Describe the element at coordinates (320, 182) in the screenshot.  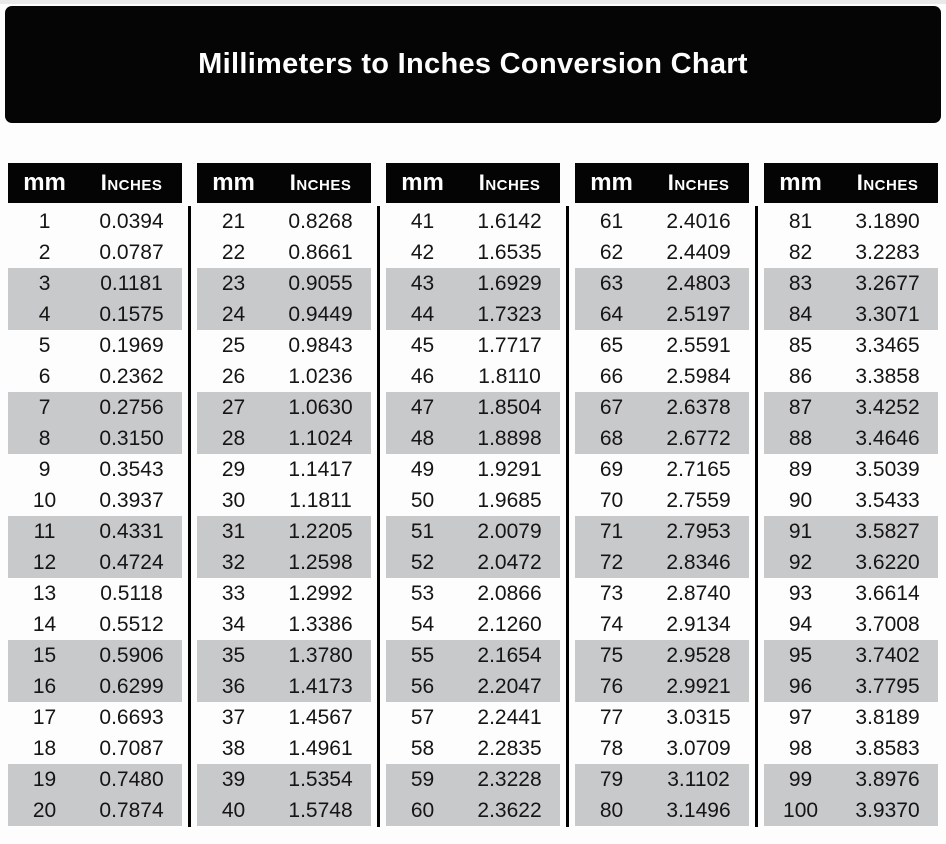
I see `column-header-inches: Inches` at that location.